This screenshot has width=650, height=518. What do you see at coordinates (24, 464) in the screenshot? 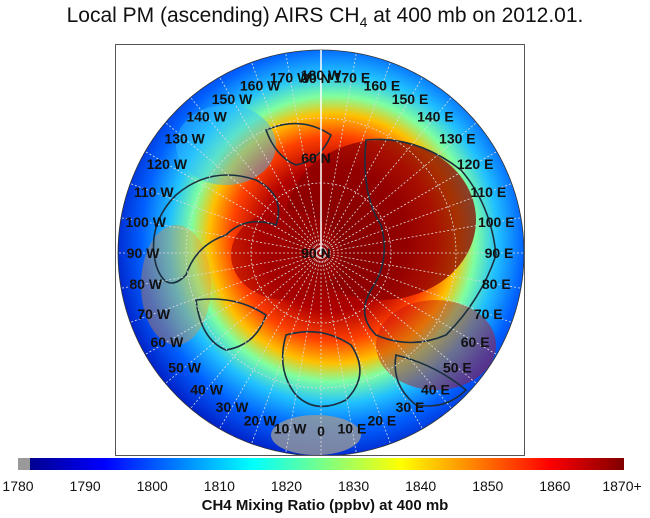
I see `colorbar-missing-swatch` at bounding box center [24, 464].